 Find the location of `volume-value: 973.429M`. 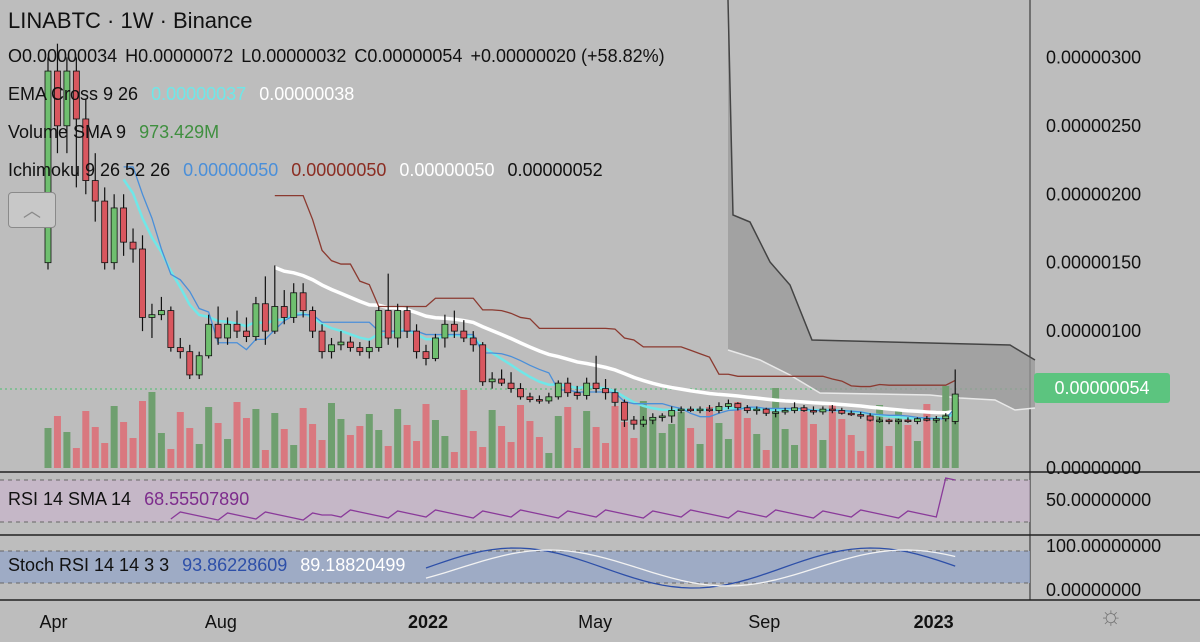

volume-value: 973.429M is located at coordinates (179, 132).